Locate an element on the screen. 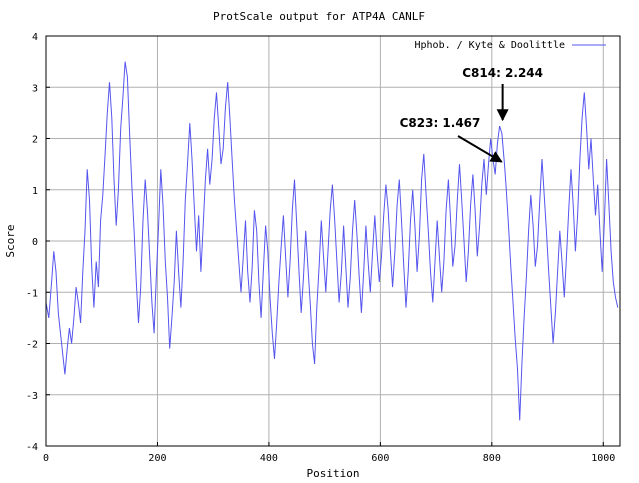 The height and width of the screenshot is (483, 639). y-tick-label: 1 is located at coordinates (35, 191).